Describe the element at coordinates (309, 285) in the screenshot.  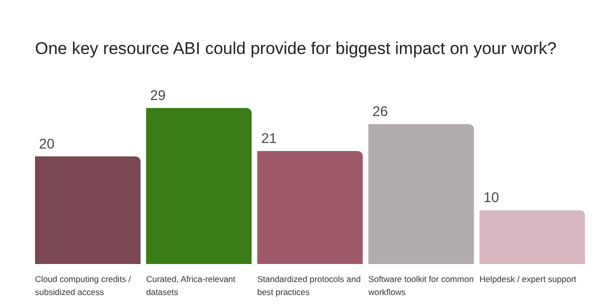
I see `x-tick-label: Standardized protocols and best practices` at that location.